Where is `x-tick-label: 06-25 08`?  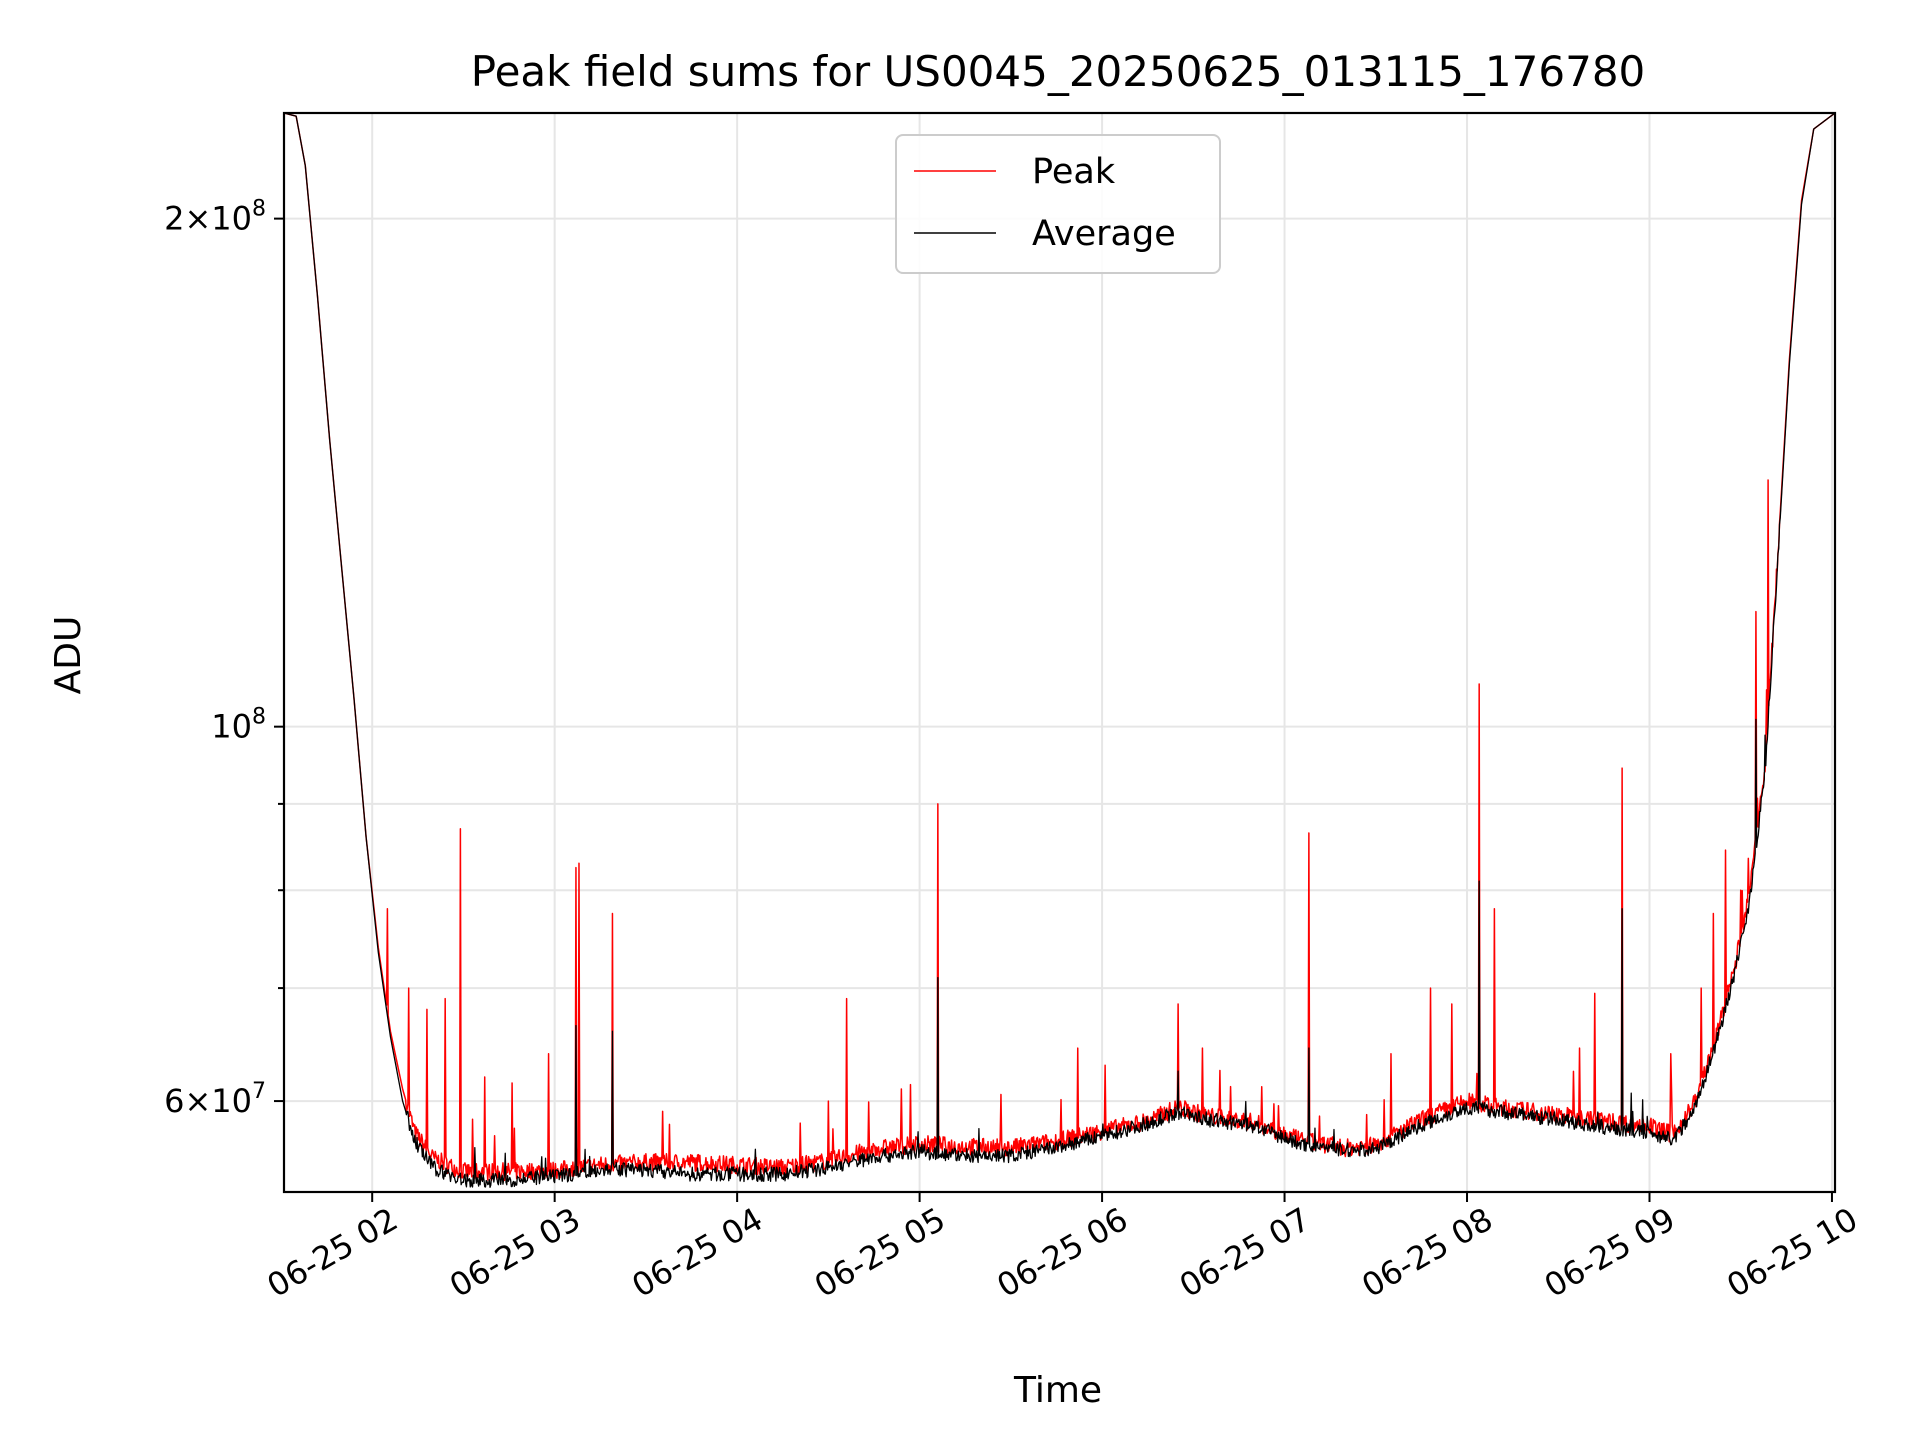
x-tick-label: 06-25 08 is located at coordinates (1427, 1252).